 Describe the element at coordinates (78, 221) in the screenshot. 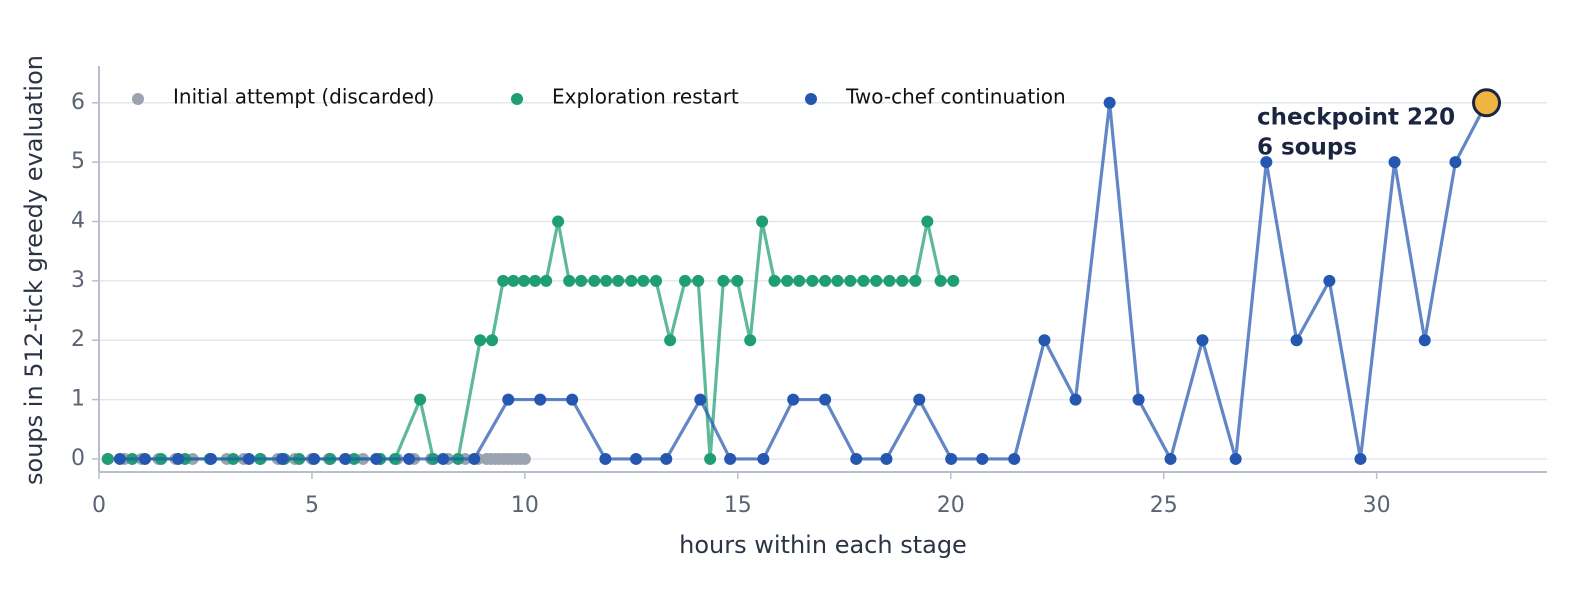

I see `y-tick-label: 4` at that location.